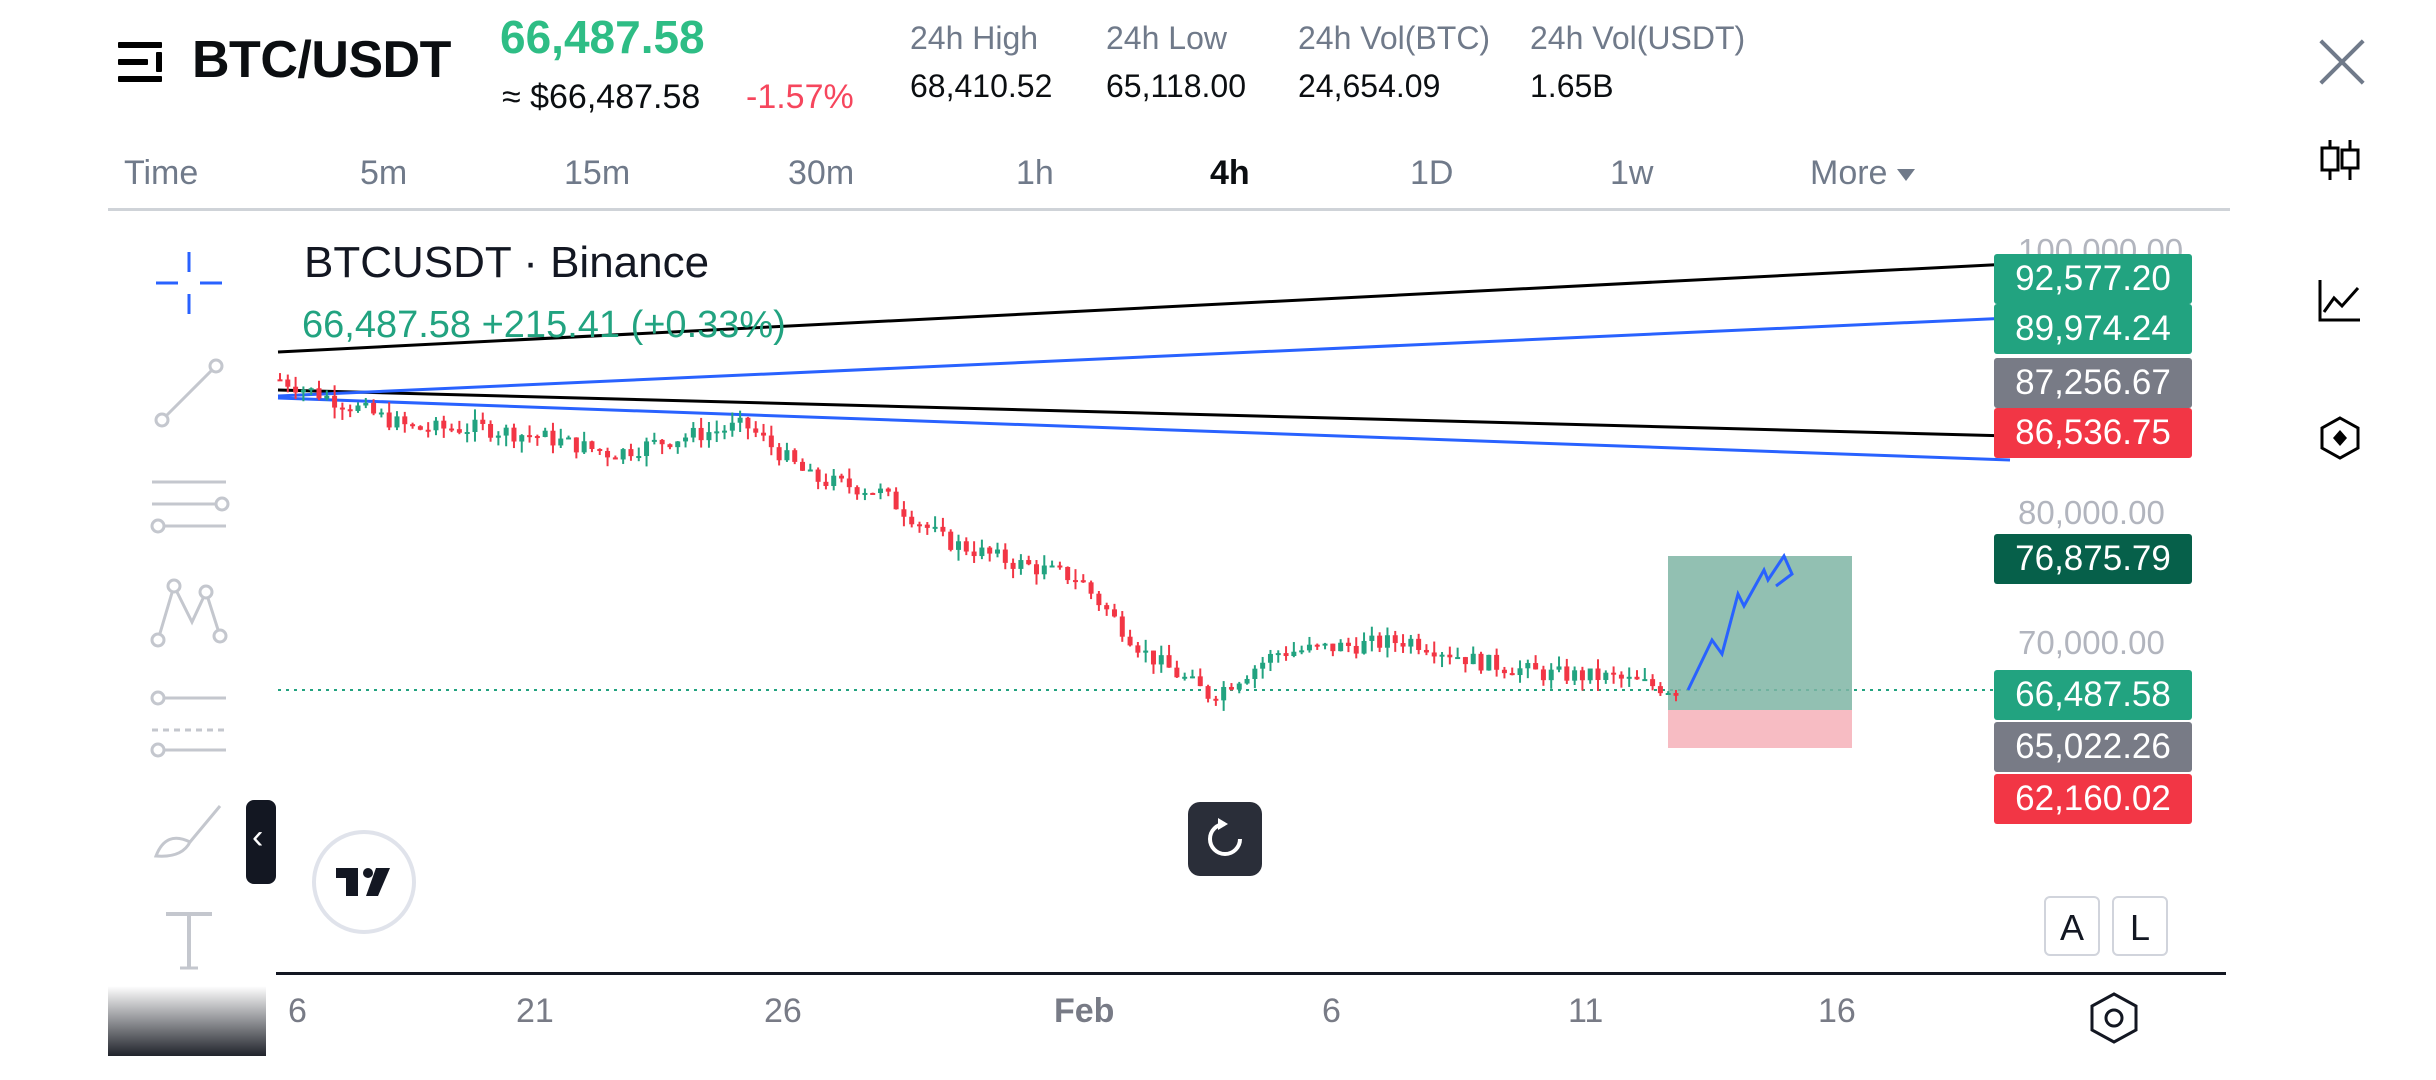  Describe the element at coordinates (2072, 926) in the screenshot. I see `auto-scale-button: A` at that location.